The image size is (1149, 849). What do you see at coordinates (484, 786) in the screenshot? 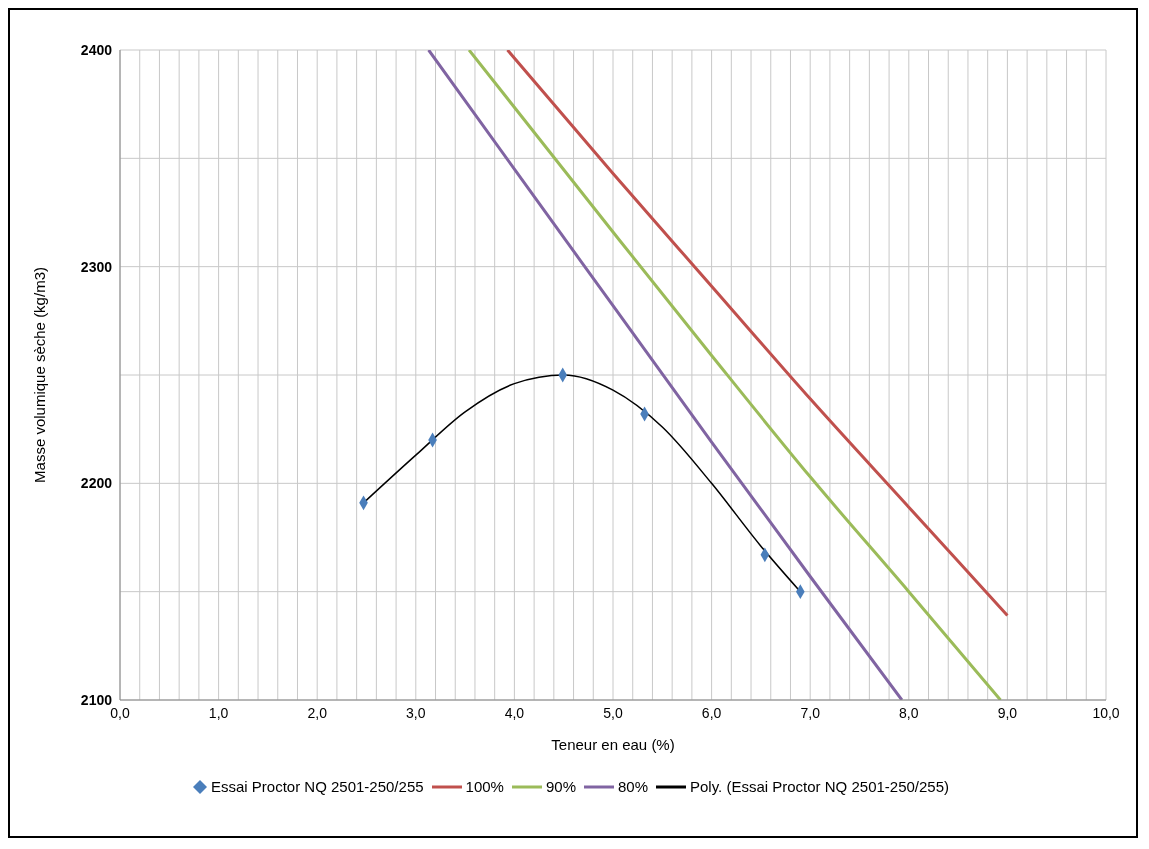
I see `legend-label: 100%` at bounding box center [484, 786].